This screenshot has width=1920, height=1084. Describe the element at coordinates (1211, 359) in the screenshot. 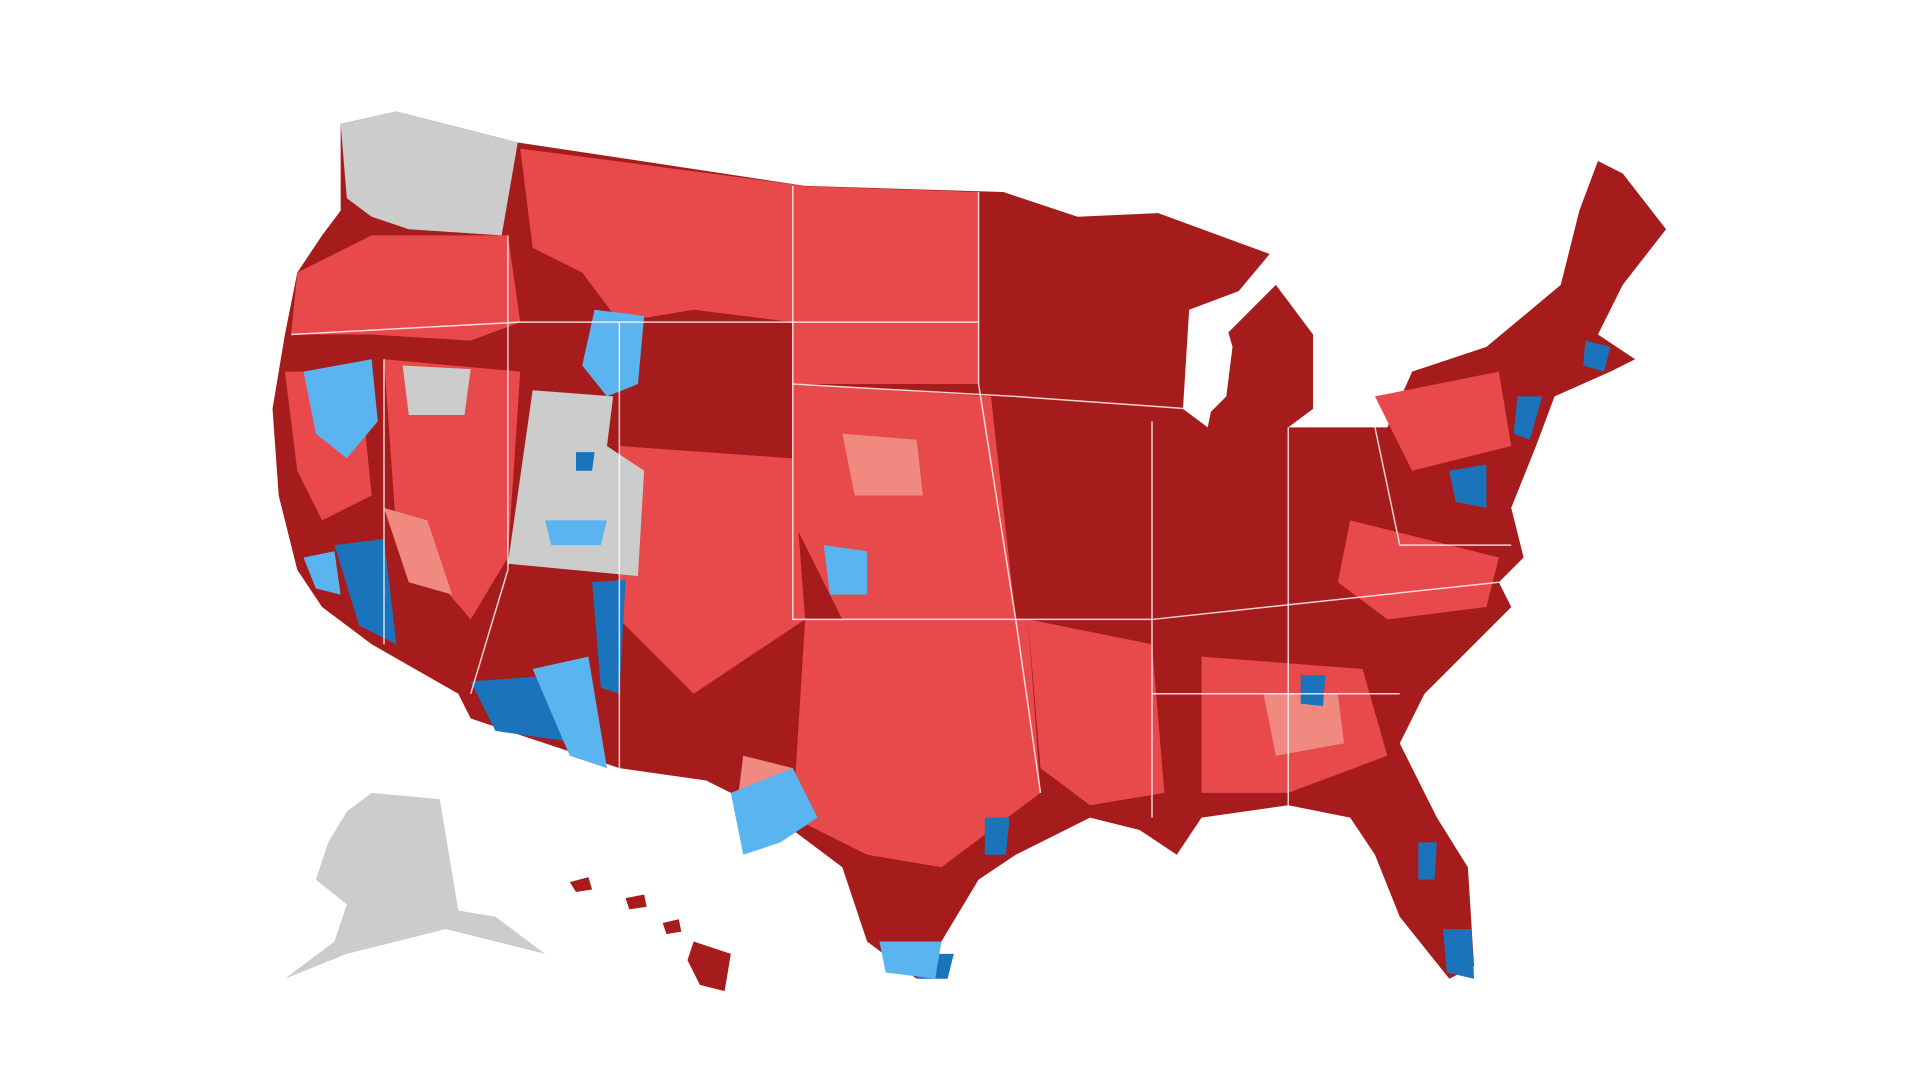

I see `lake` at that location.